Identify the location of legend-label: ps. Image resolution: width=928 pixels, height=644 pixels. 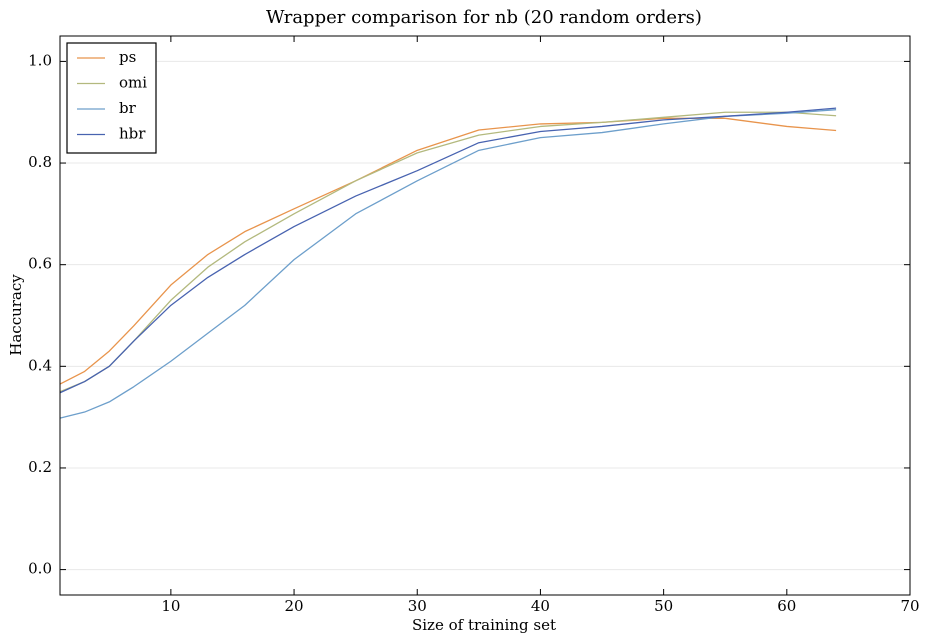
(127, 57).